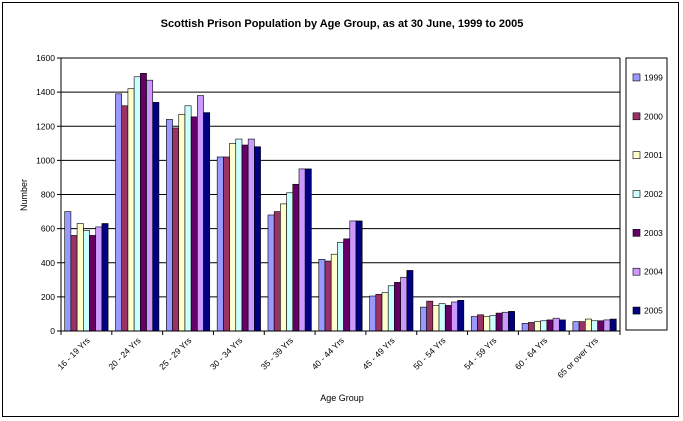 The image size is (683, 421). I want to click on y-tick-label: 800, so click(48, 195).